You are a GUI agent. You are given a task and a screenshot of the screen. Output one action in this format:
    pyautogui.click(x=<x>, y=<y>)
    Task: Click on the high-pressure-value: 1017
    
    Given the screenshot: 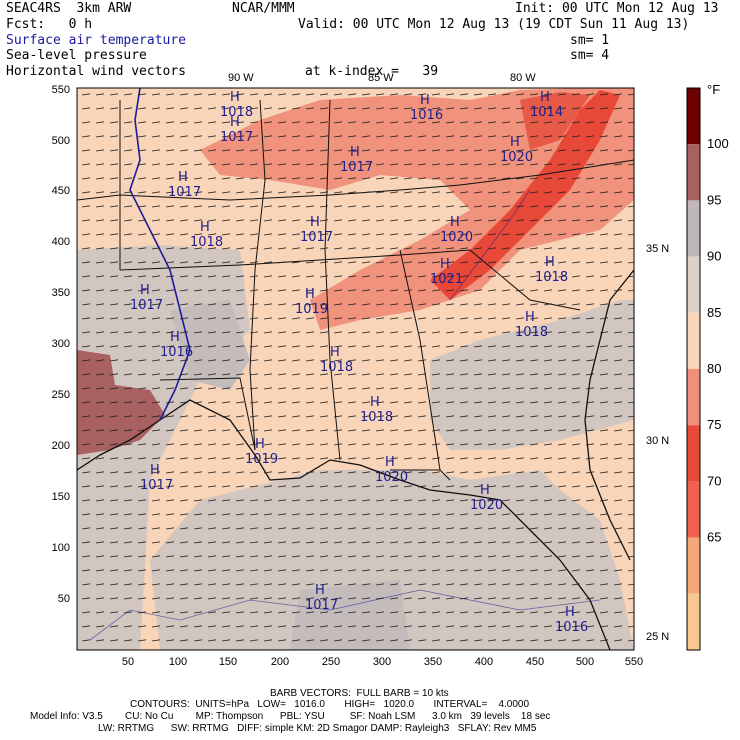 What is the action you would take?
    pyautogui.click(x=184, y=192)
    